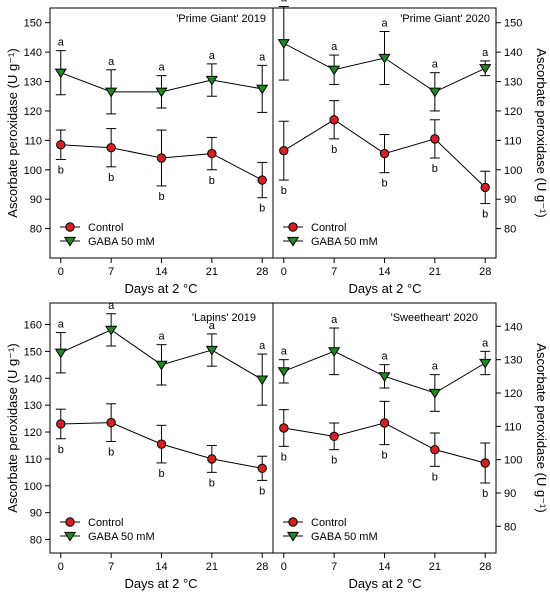 Image resolution: width=550 pixels, height=597 pixels. What do you see at coordinates (161, 337) in the screenshot?
I see `letter-2-1-2: a` at bounding box center [161, 337].